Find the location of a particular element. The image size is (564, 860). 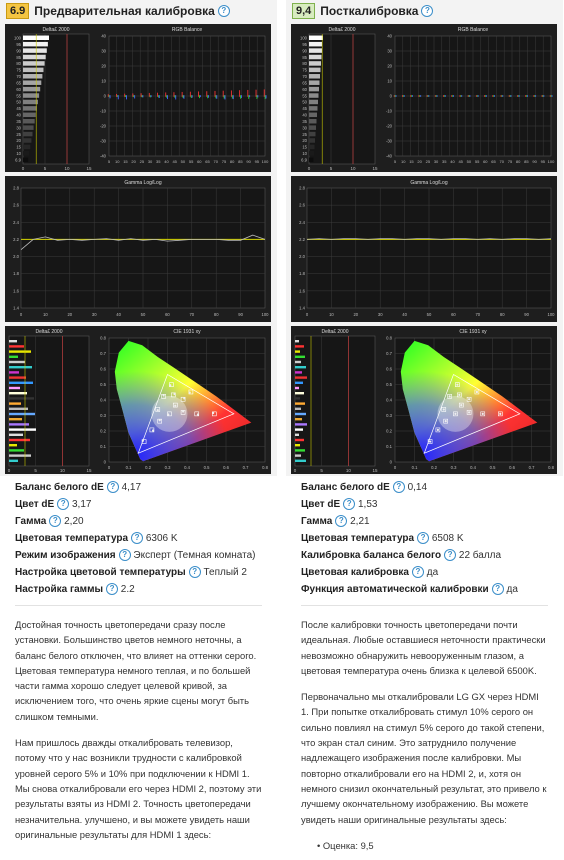

kv-row: Цветовая температура? 6508 K is located at coordinates (382, 538).